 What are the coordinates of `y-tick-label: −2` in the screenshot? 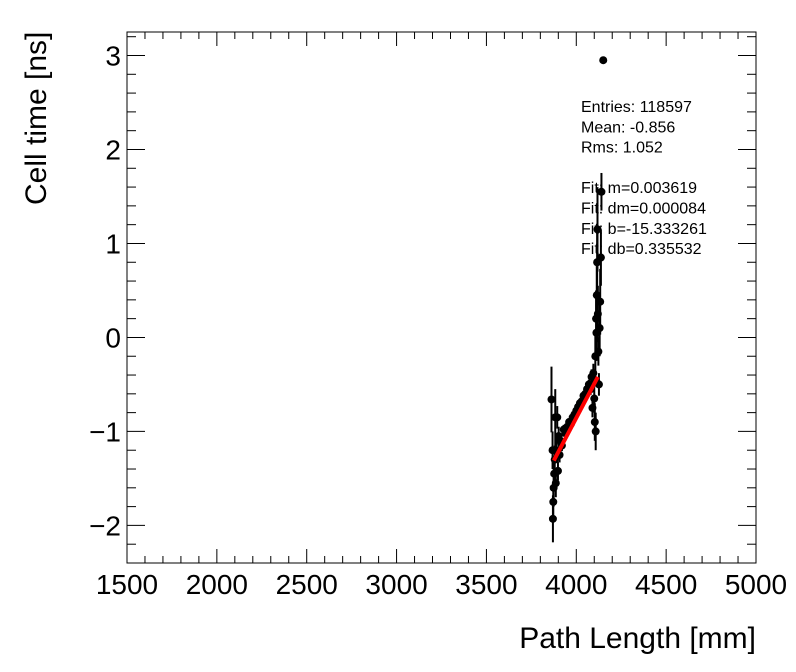 It's located at (105, 525).